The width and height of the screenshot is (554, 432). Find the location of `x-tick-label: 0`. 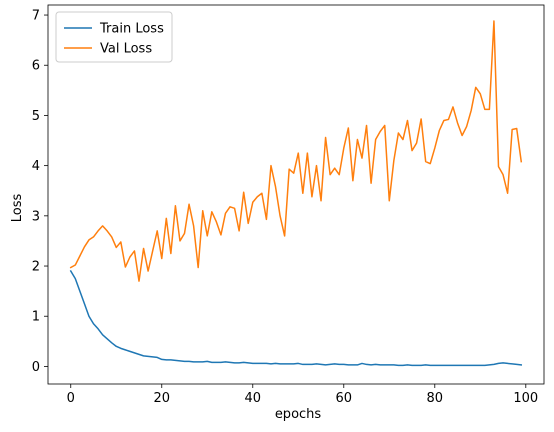

x-tick-label: 0 is located at coordinates (71, 398).